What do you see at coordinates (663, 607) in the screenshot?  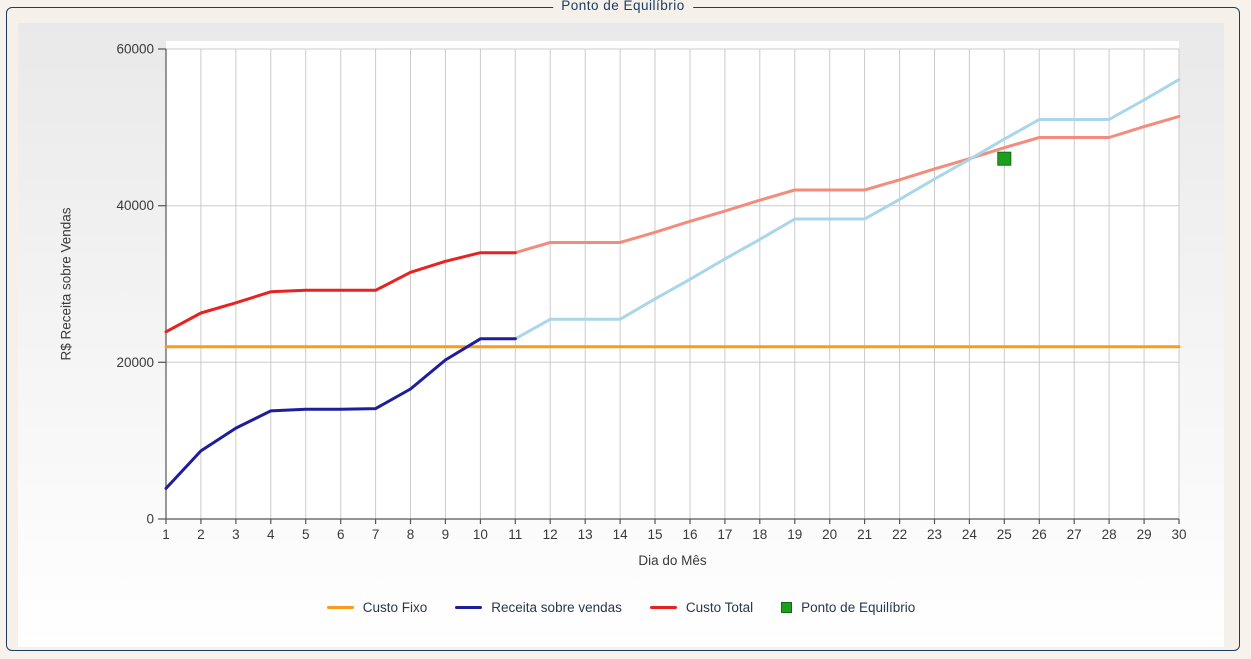 I see `legend-line-swatch-custo-total` at bounding box center [663, 607].